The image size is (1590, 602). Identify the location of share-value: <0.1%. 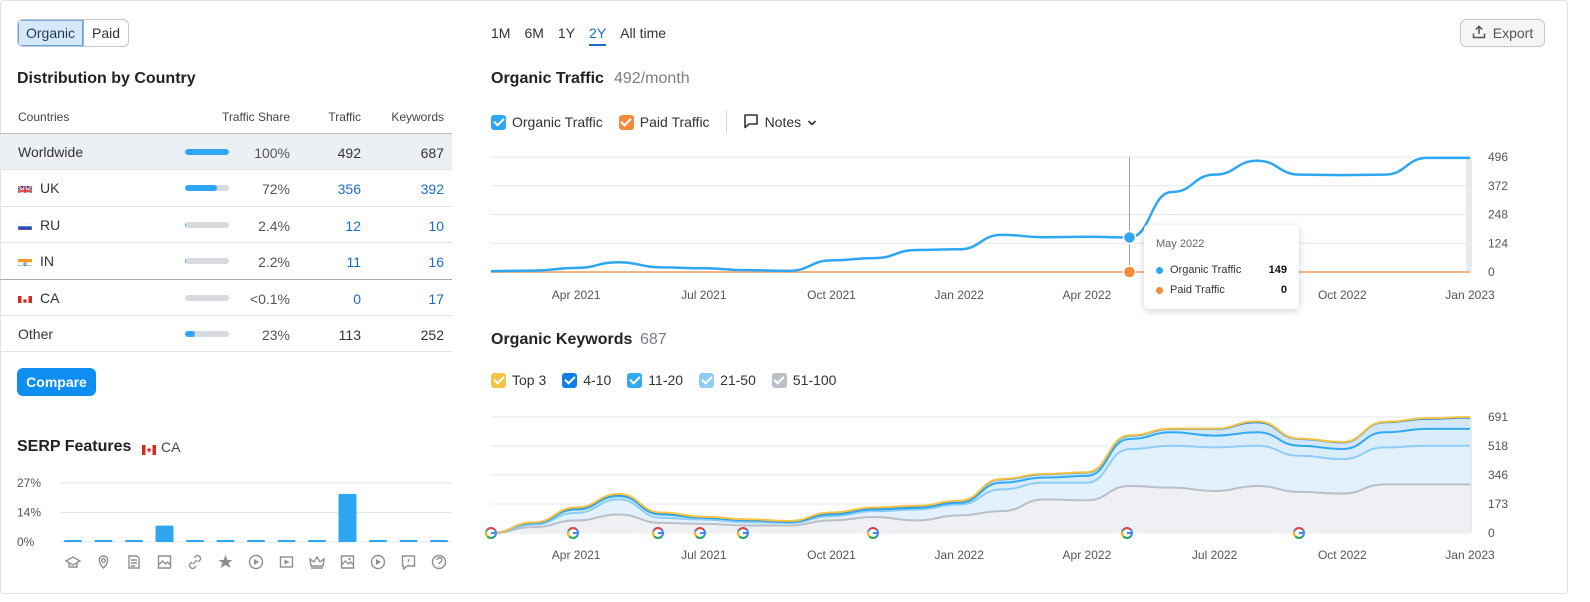
(269, 298).